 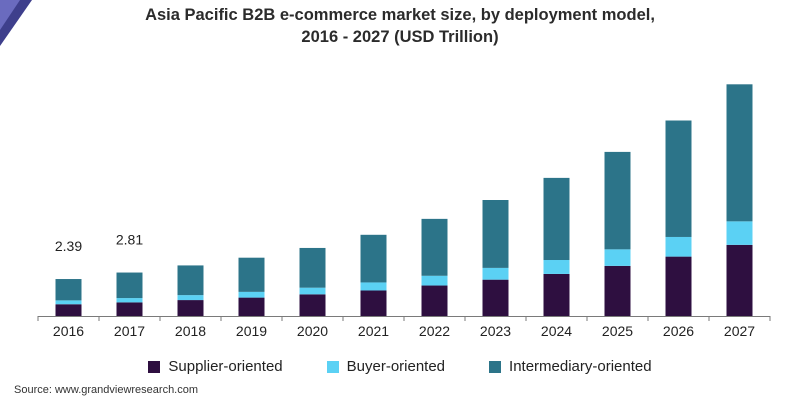 I want to click on bar-2027-intermediary-oriented, so click(x=739, y=153).